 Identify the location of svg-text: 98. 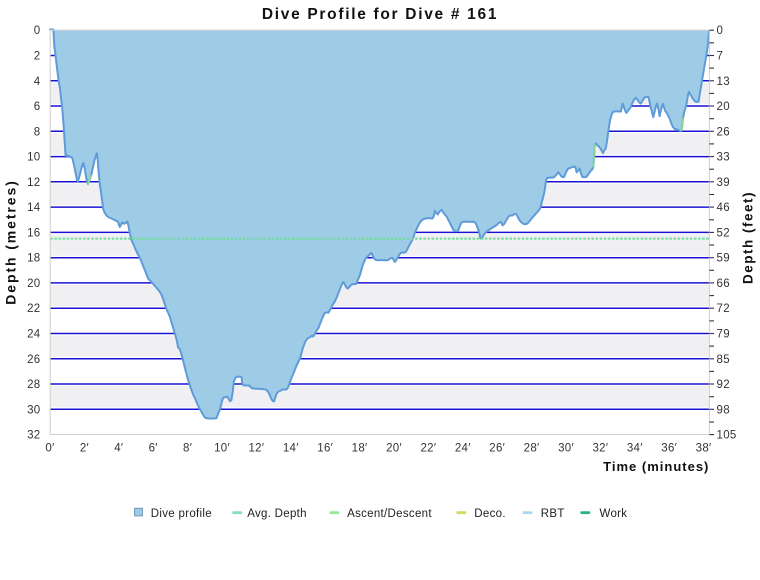
(723, 410).